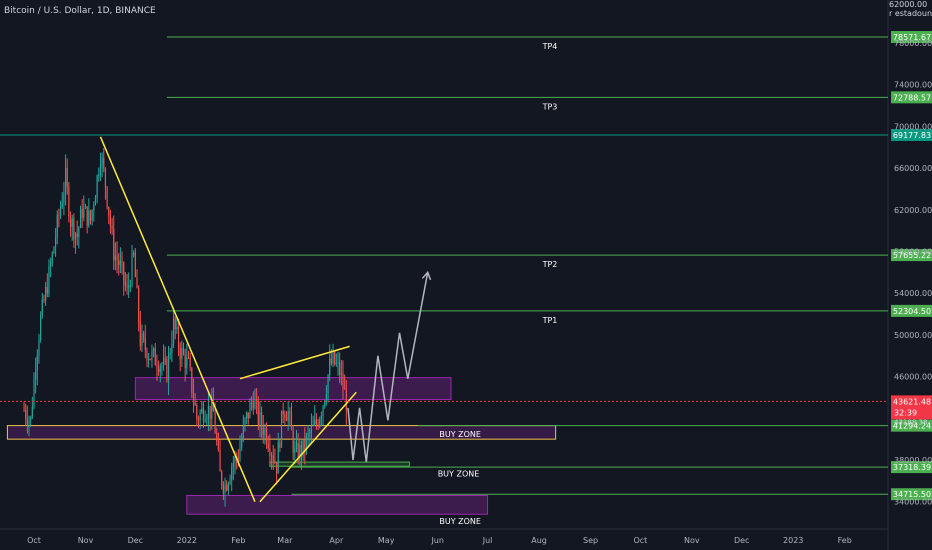 The height and width of the screenshot is (550, 932). I want to click on level-price-text: 72788.57, so click(912, 97).